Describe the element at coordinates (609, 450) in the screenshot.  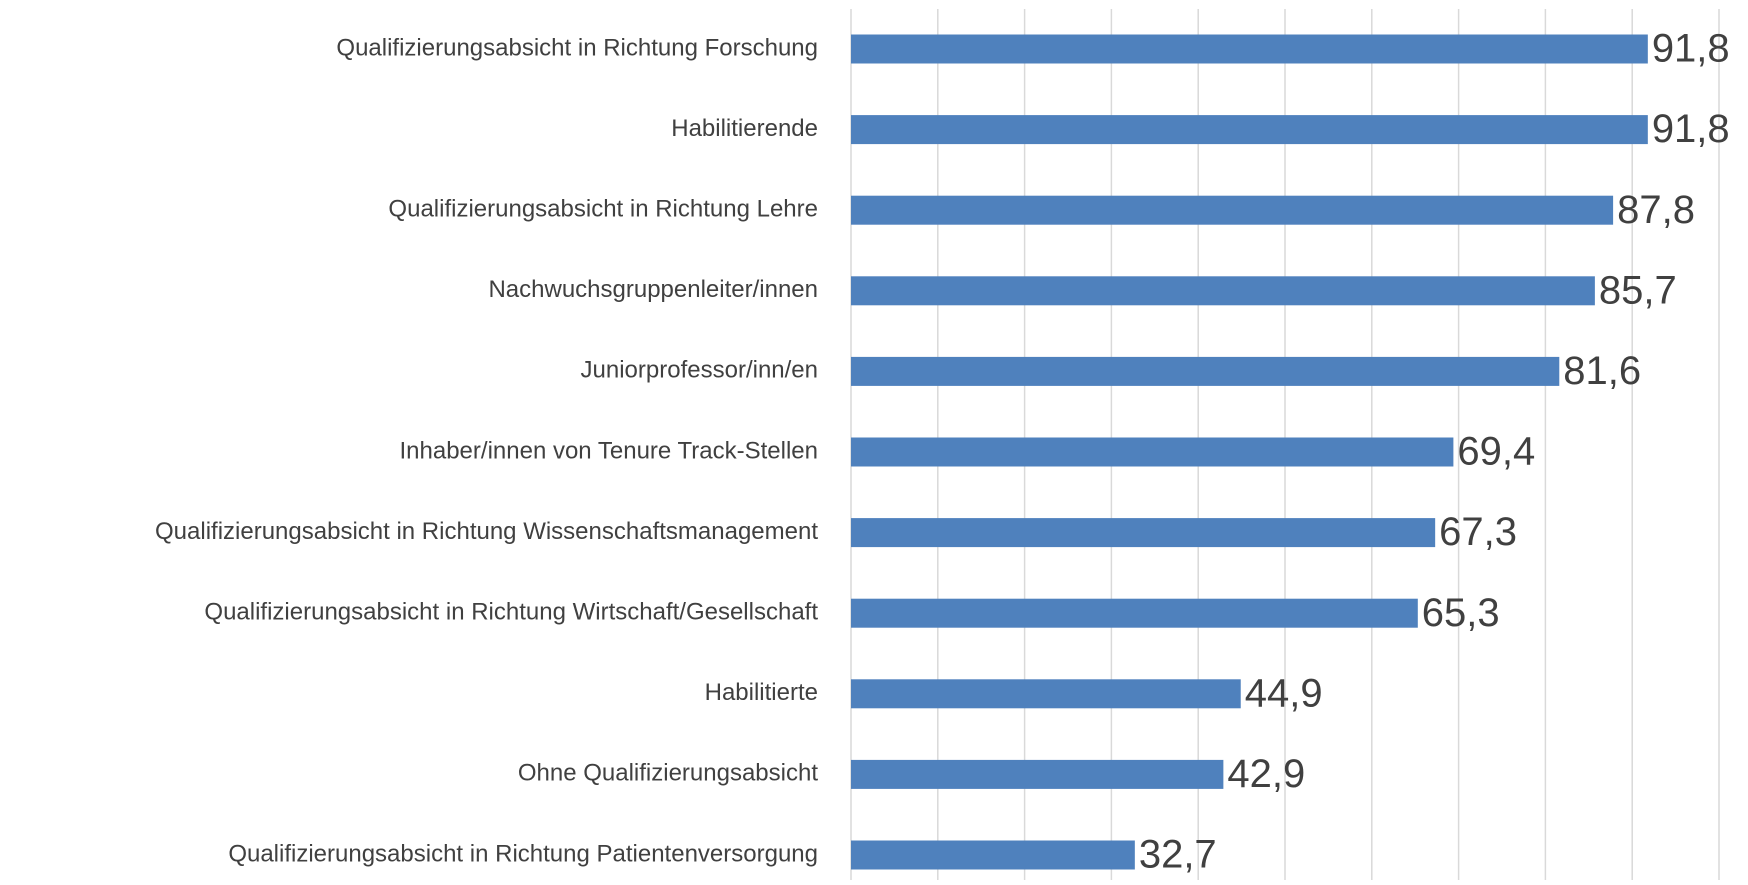
I see `category-label: Inhaber/innen von Tenure Track-Stellen` at that location.